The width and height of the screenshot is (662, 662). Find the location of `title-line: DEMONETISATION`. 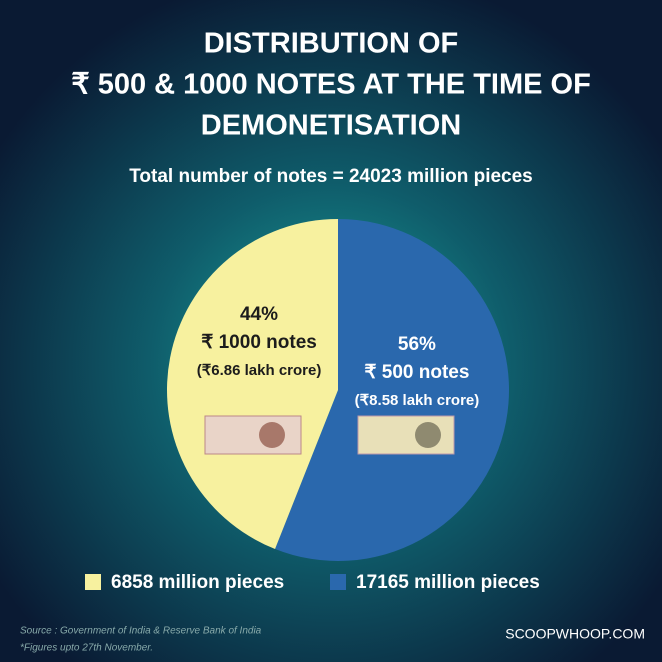

title-line: DEMONETISATION is located at coordinates (331, 126).